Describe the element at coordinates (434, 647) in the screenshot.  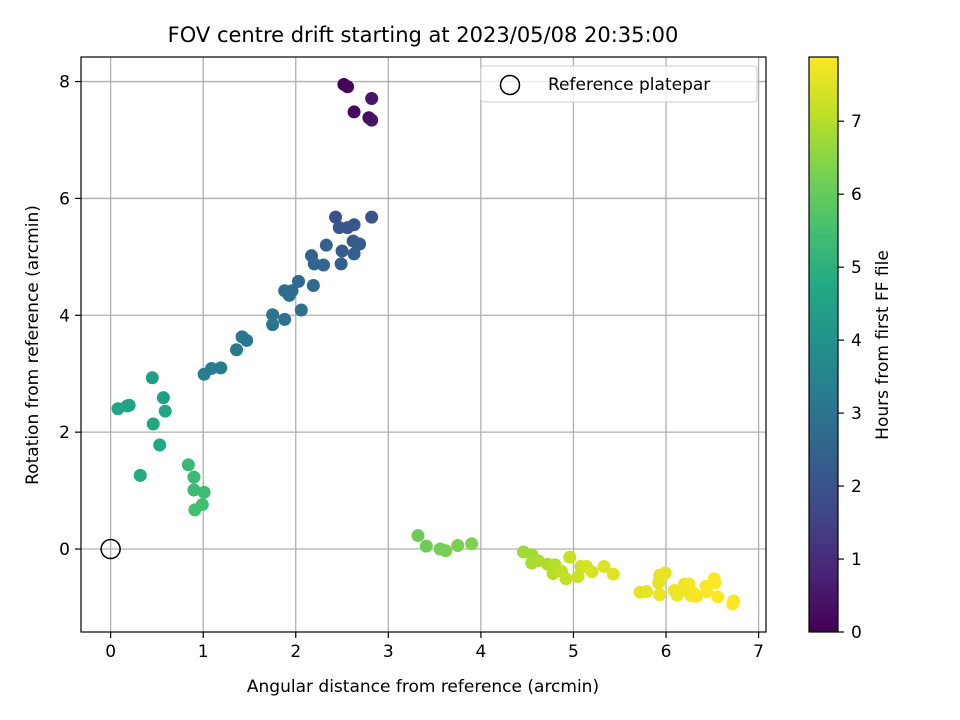
I see `x-axis-ticks: 0 1 2 3 4 5 6 7` at that location.